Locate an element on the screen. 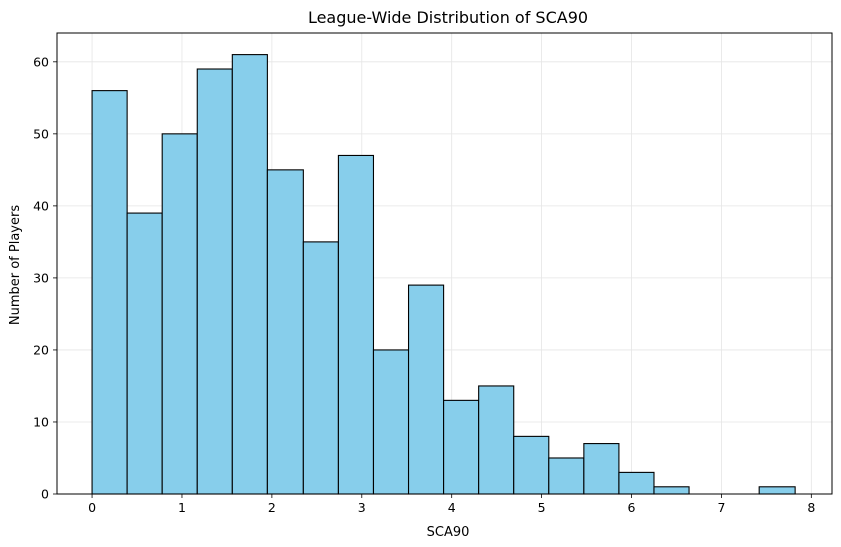 The width and height of the screenshot is (841, 547). x-axis-ticks: 0 1 2 3 4 5 6 7 8 is located at coordinates (451, 504).